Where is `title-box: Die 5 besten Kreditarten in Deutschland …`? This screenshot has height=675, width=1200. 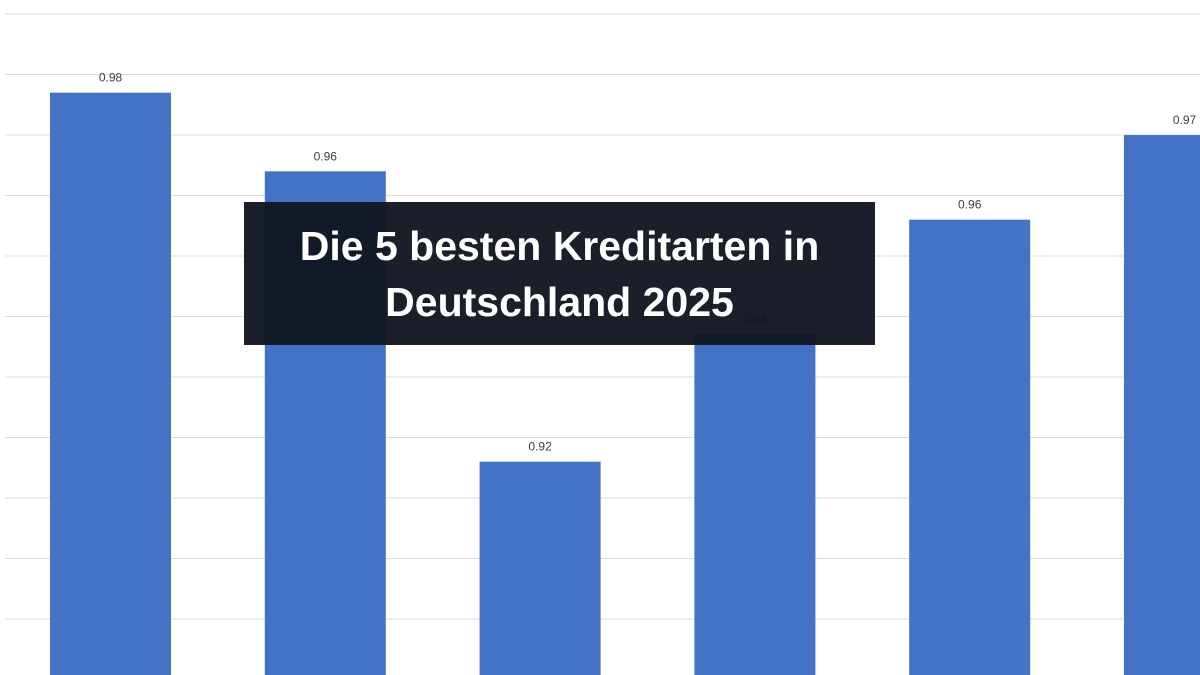
title-box: Die 5 besten Kreditarten in Deutschland … is located at coordinates (559, 273).